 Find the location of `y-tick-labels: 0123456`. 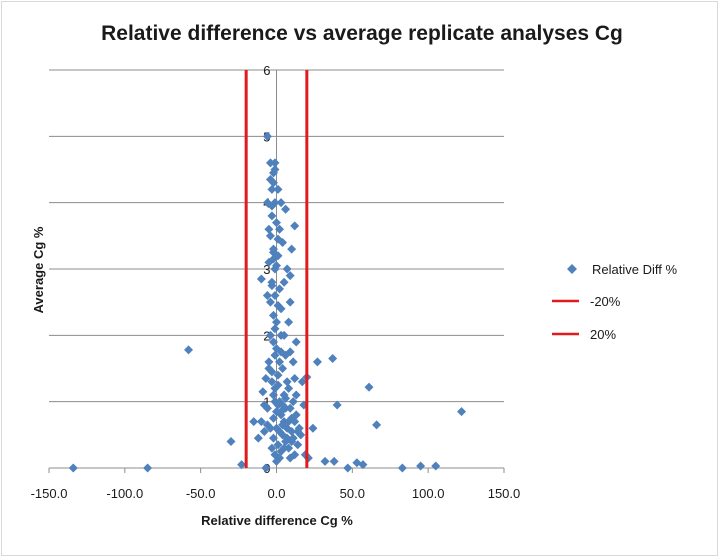

y-tick-labels: 0123456 is located at coordinates (266, 269).